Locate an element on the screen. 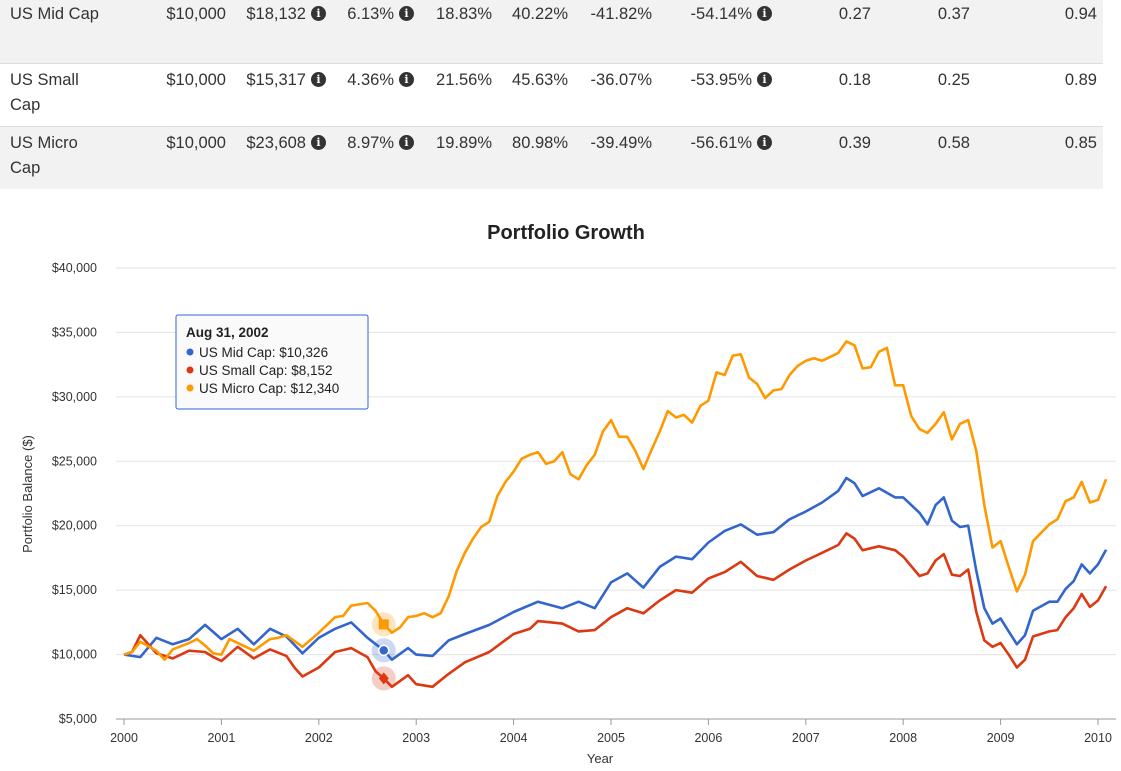 The width and height of the screenshot is (1121, 771). x-tick-label: 2009 is located at coordinates (1001, 738).